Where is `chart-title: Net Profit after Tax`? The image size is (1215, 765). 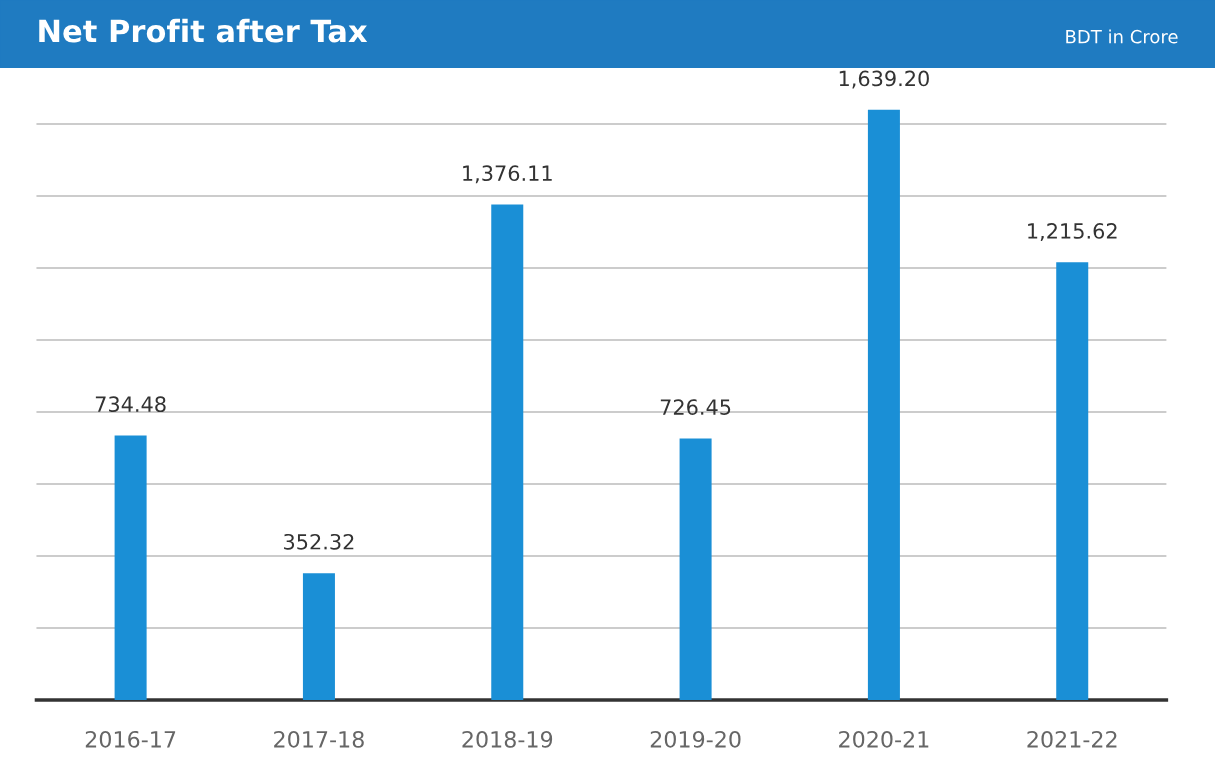 chart-title: Net Profit after Tax is located at coordinates (203, 30).